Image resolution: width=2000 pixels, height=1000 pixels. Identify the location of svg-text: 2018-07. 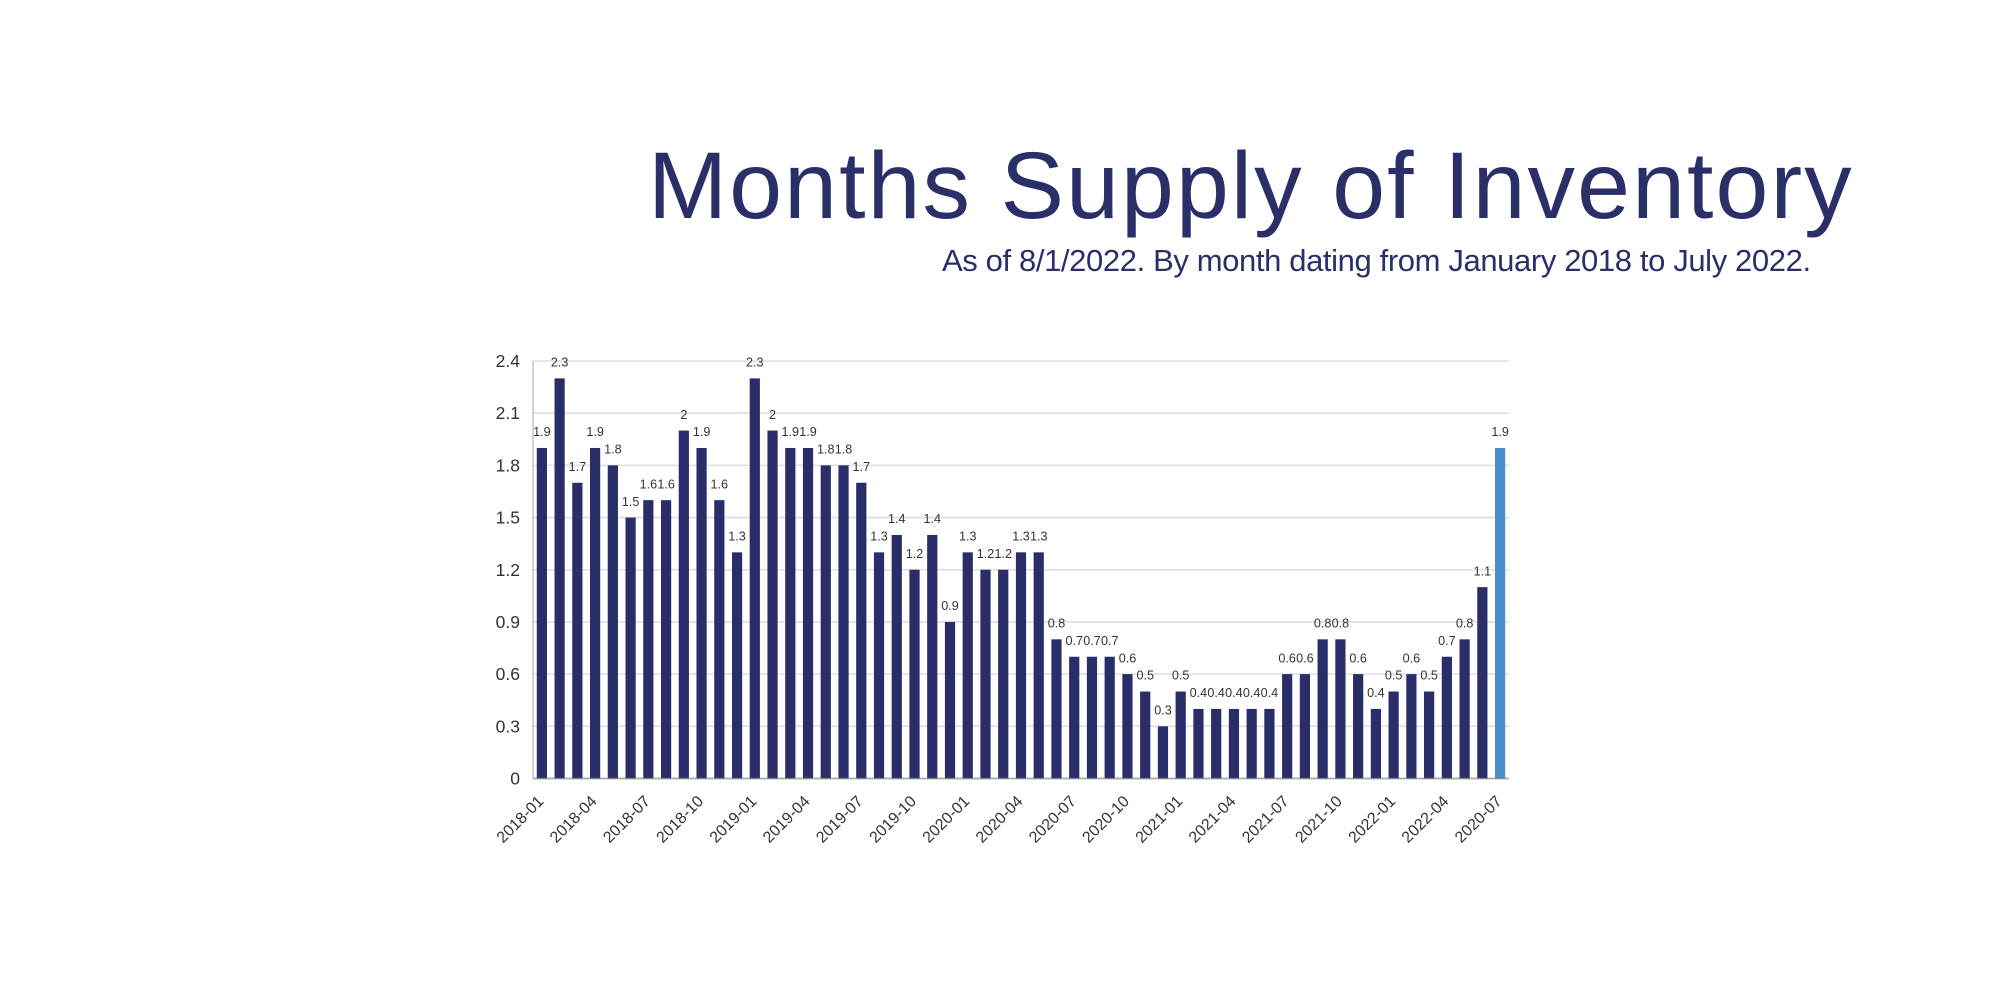
(627, 820).